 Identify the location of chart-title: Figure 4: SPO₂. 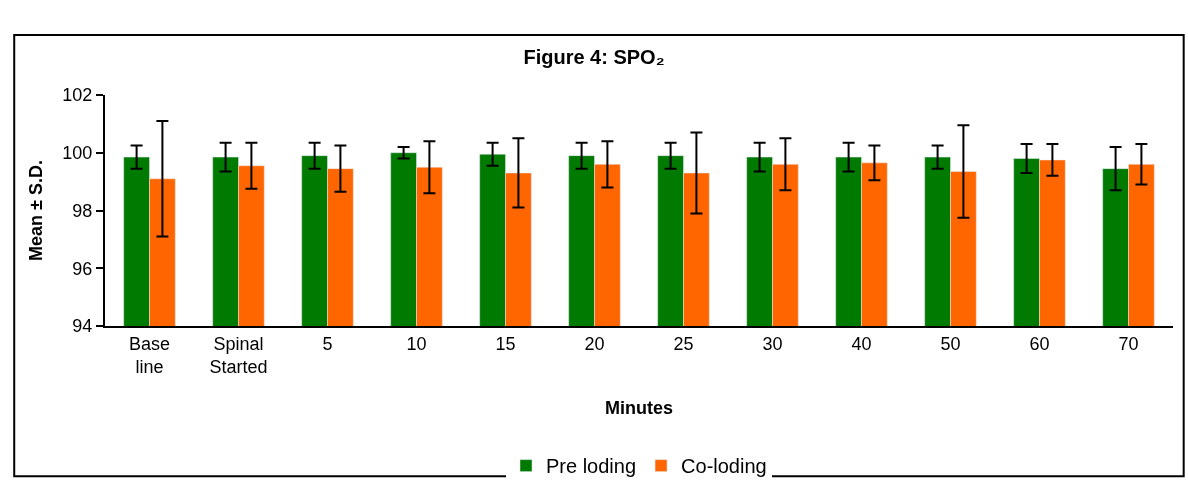
(594, 56).